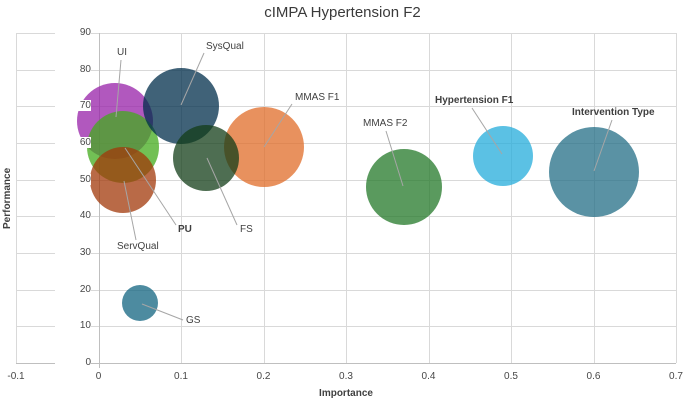  What do you see at coordinates (7, 198) in the screenshot?
I see `y-axis-title: Performance` at bounding box center [7, 198].